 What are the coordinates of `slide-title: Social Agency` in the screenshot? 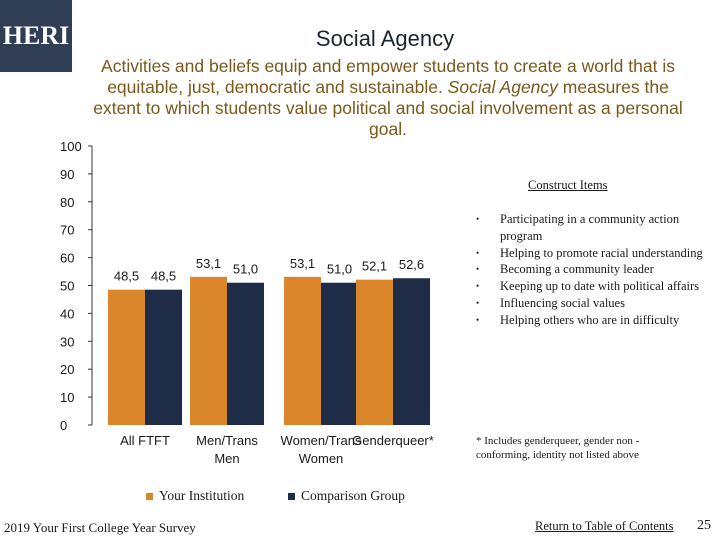 It's located at (385, 38).